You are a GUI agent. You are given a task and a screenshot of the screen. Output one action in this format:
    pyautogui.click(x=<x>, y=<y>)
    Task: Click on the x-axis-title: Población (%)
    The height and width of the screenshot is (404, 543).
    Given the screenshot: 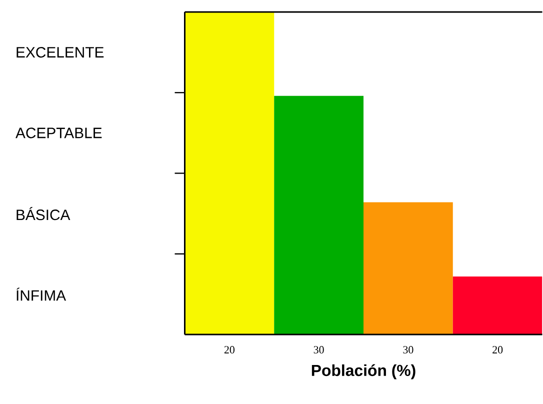 What is the action you would take?
    pyautogui.click(x=364, y=372)
    